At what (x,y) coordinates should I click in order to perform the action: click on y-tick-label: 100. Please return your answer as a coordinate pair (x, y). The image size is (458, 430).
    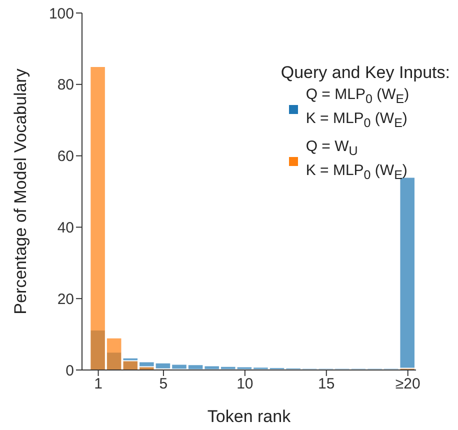
    Looking at the image, I should click on (61, 13).